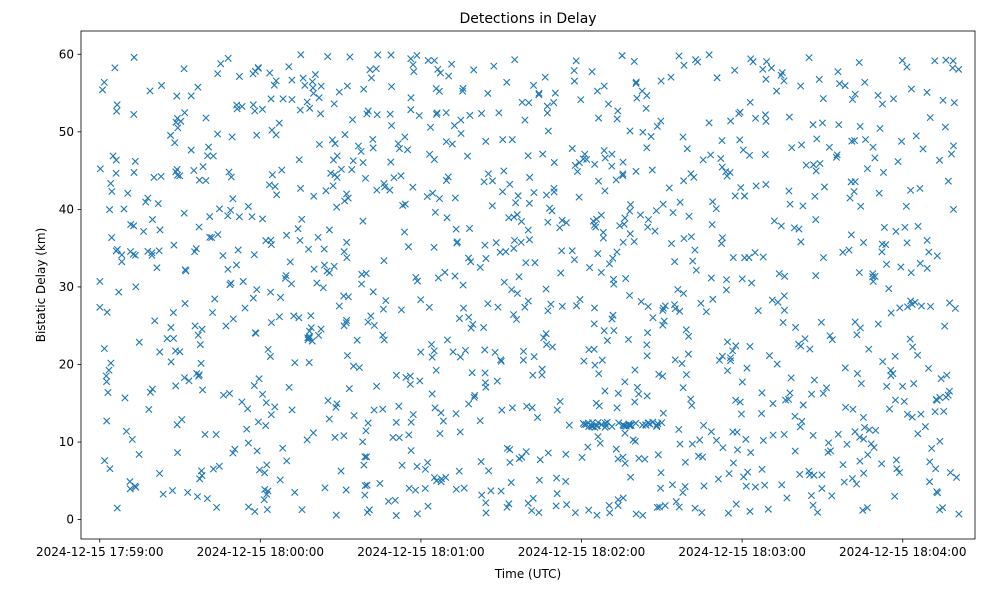 The width and height of the screenshot is (984, 590). What do you see at coordinates (420, 552) in the screenshot?
I see `x-tick-label: 2024-12-15 18:01:00` at bounding box center [420, 552].